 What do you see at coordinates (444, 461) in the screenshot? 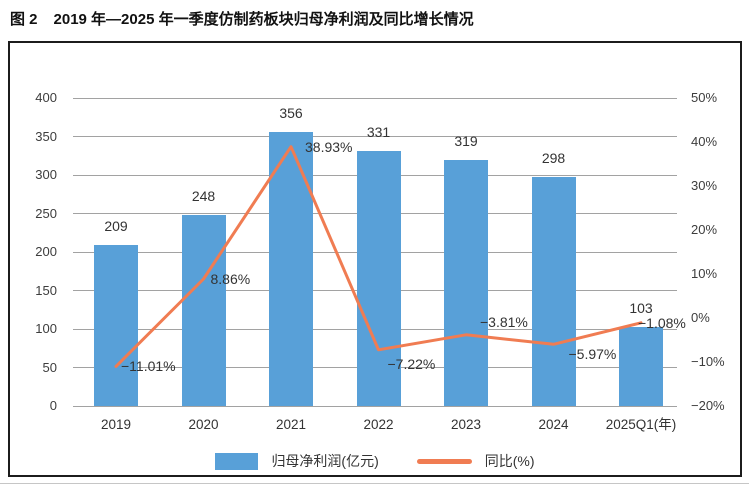
I see `legend-line-swatch` at bounding box center [444, 461].